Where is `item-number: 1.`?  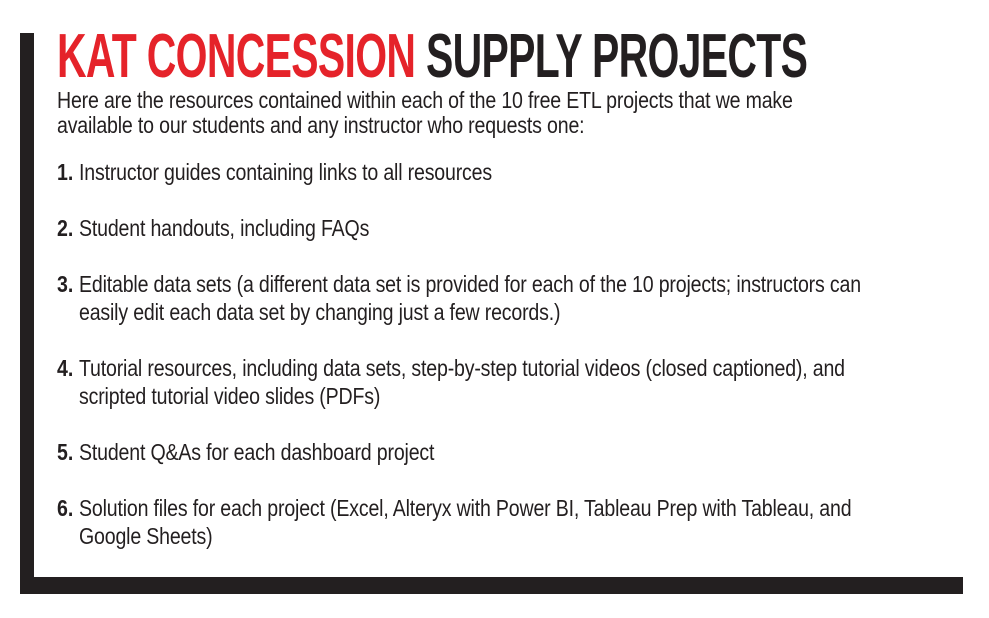 item-number: 1. is located at coordinates (65, 172).